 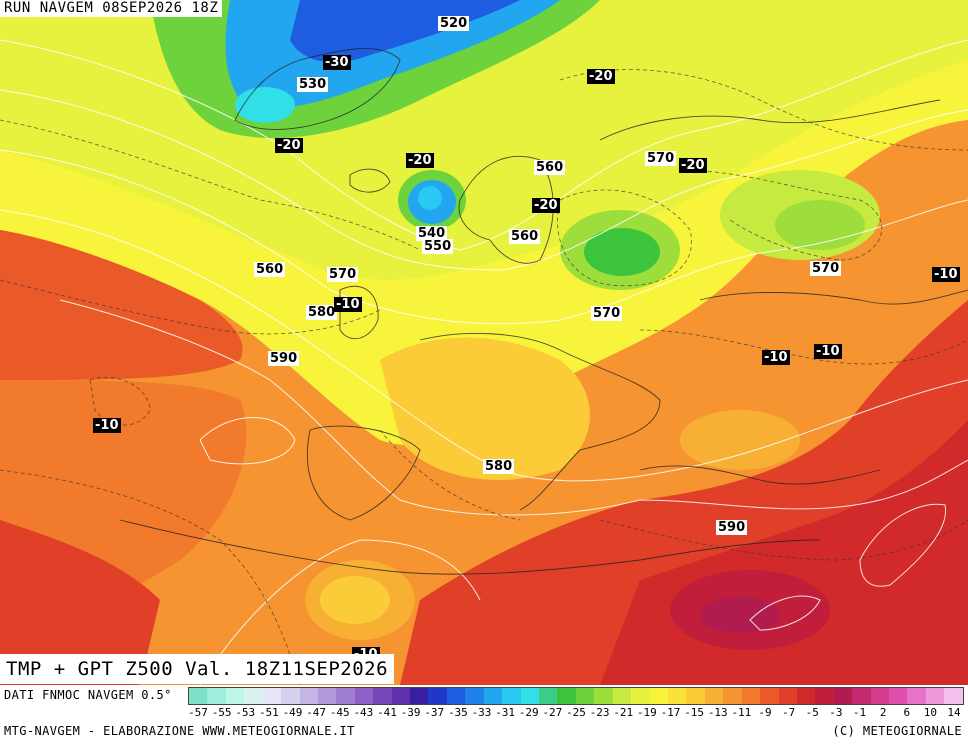 What do you see at coordinates (812, 712) in the screenshot?
I see `color-scale-tick: -5` at bounding box center [812, 712].